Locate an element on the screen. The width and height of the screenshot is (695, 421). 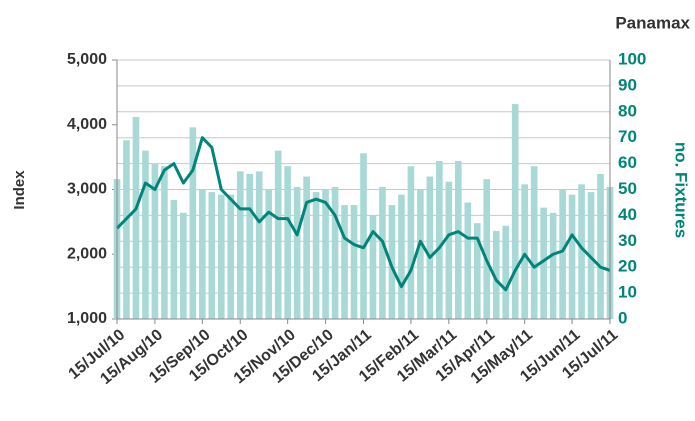
y2-tick-label: 60 is located at coordinates (627, 162).